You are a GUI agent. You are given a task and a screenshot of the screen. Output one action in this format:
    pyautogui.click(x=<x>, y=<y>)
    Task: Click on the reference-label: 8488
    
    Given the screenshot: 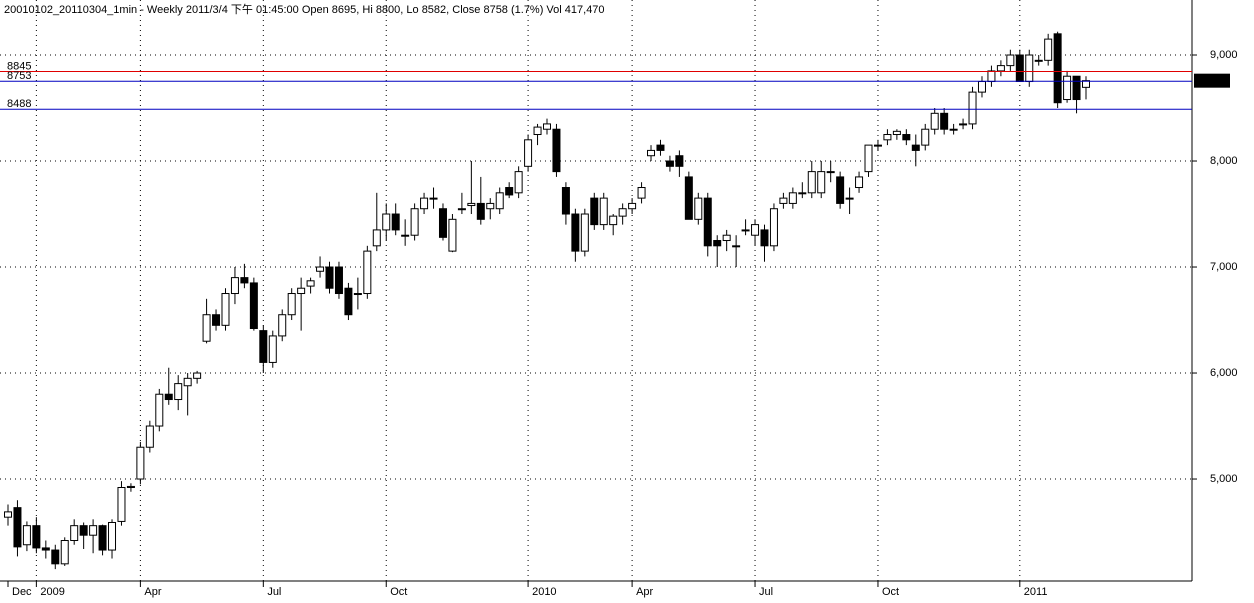 What is the action you would take?
    pyautogui.click(x=19, y=104)
    